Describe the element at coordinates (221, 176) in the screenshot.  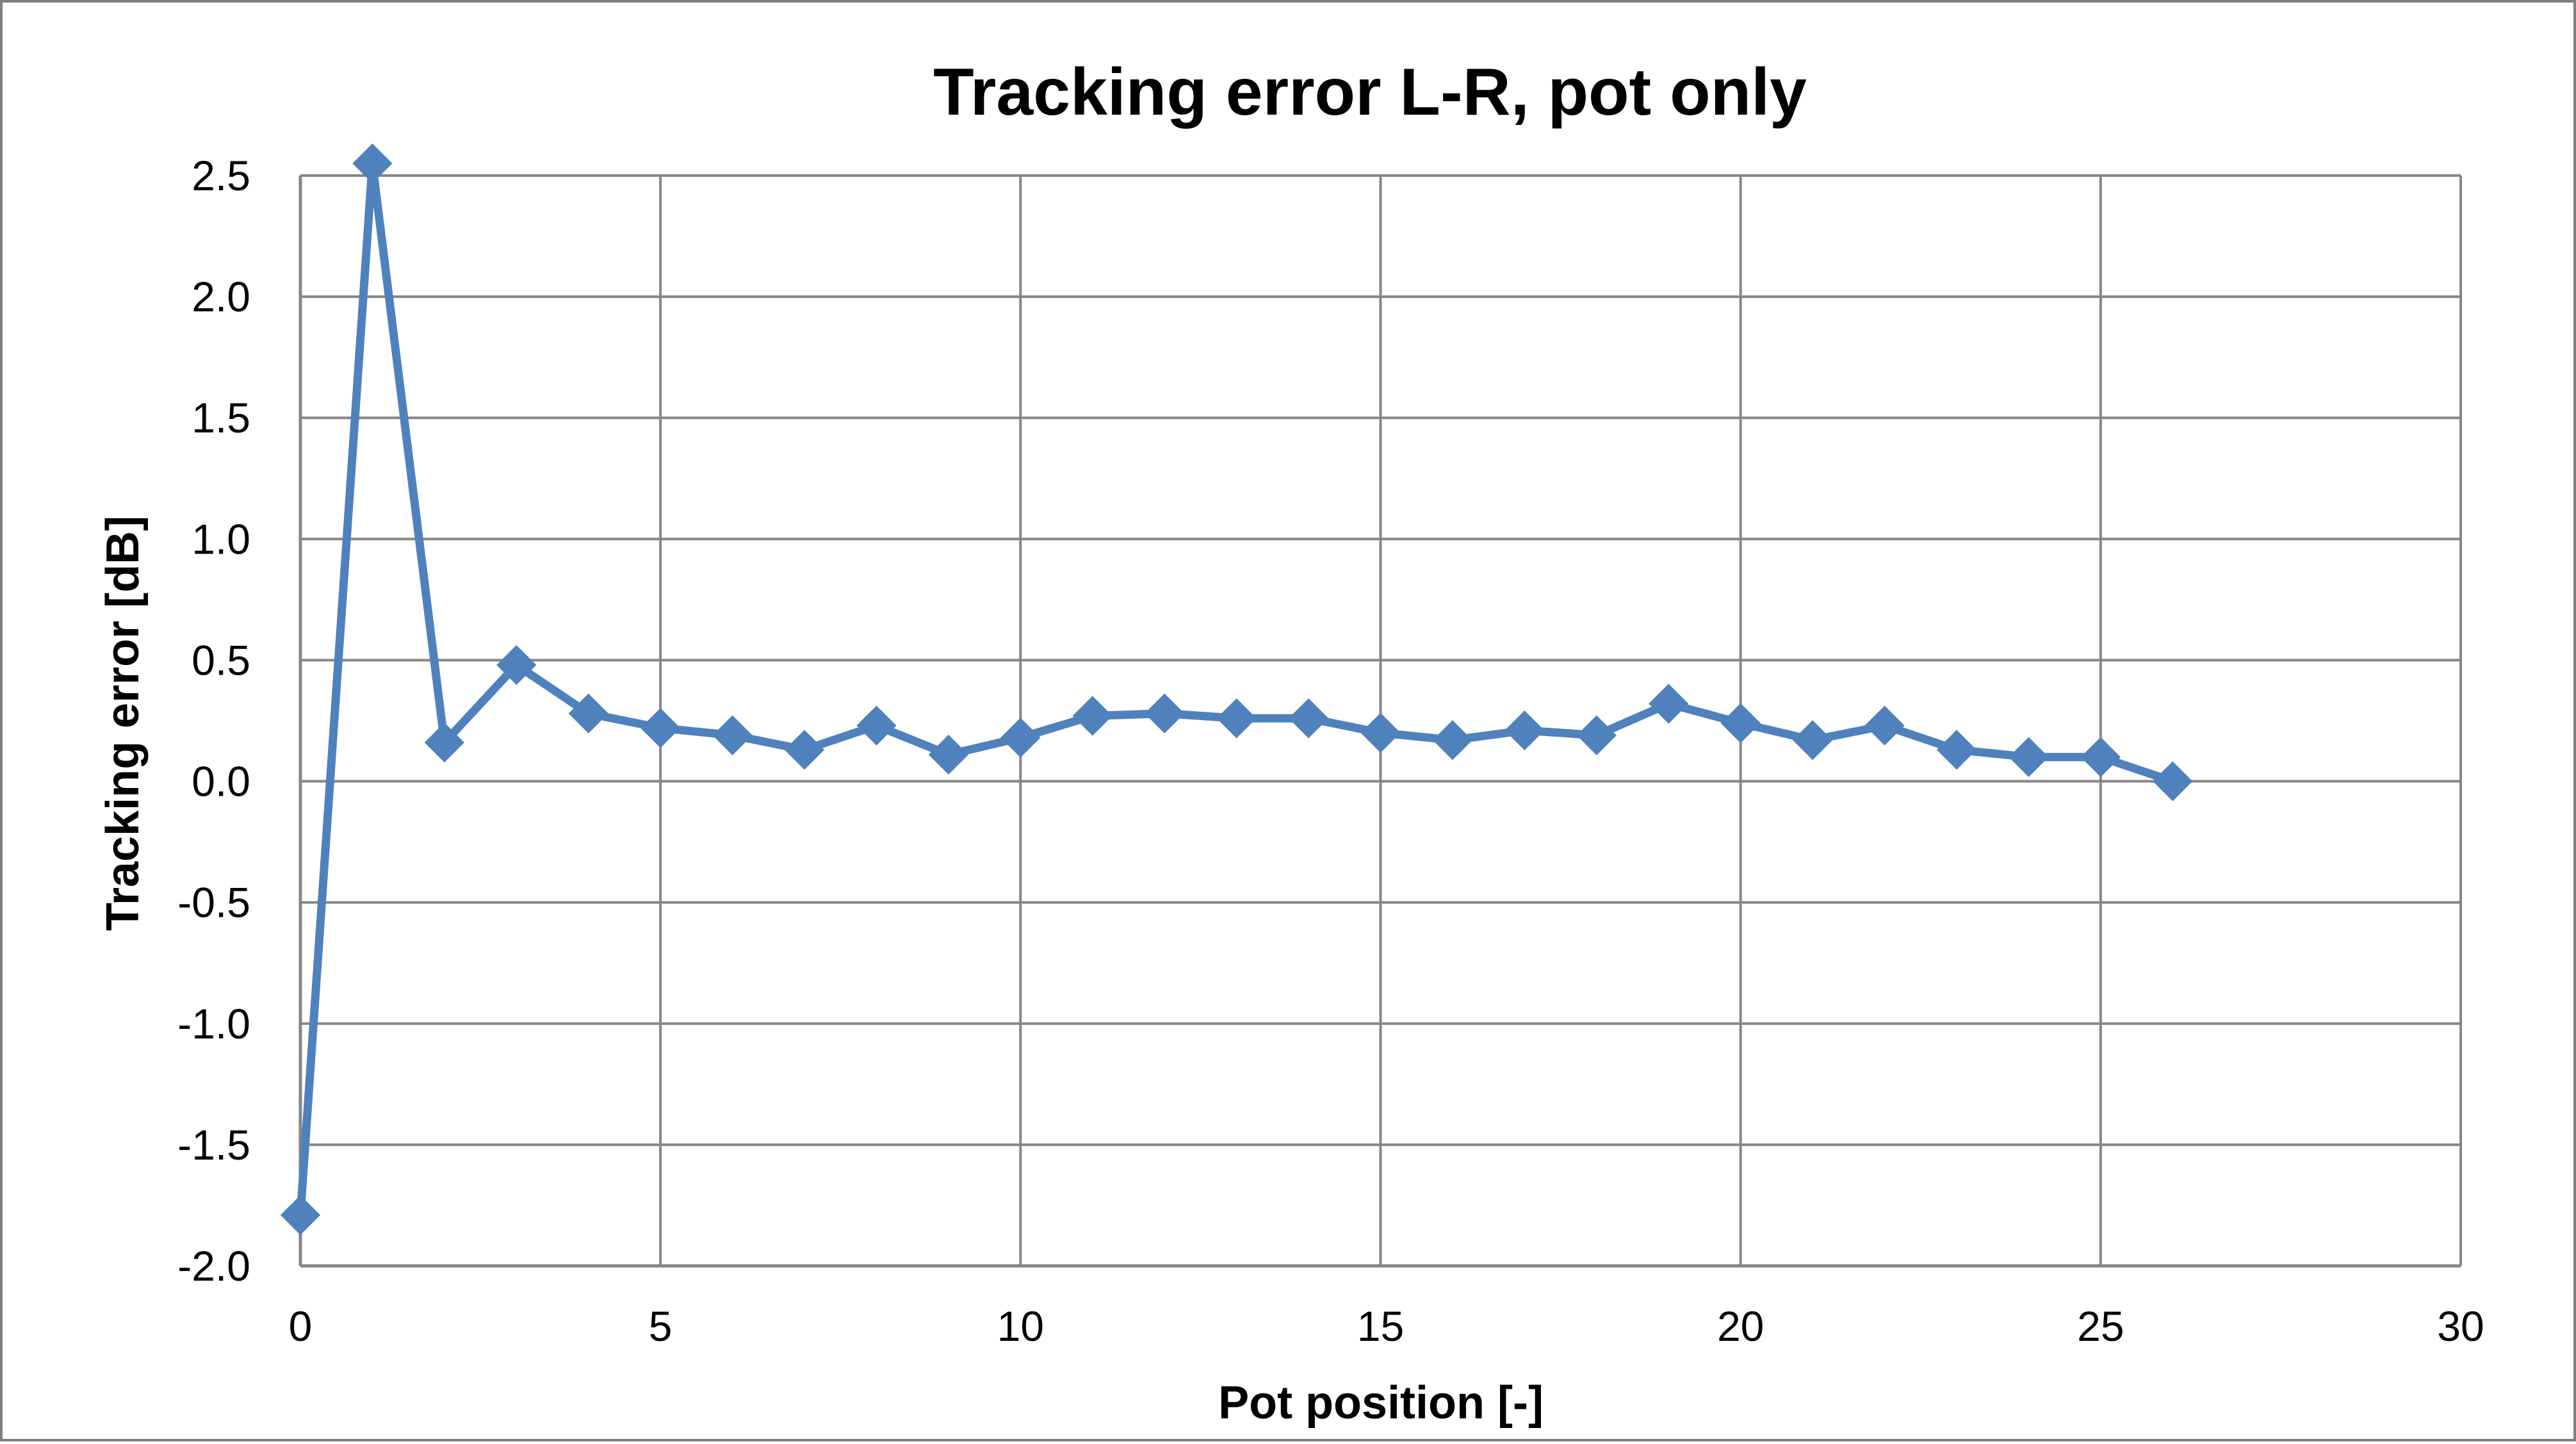
I see `y-tick-label: 2.5` at that location.